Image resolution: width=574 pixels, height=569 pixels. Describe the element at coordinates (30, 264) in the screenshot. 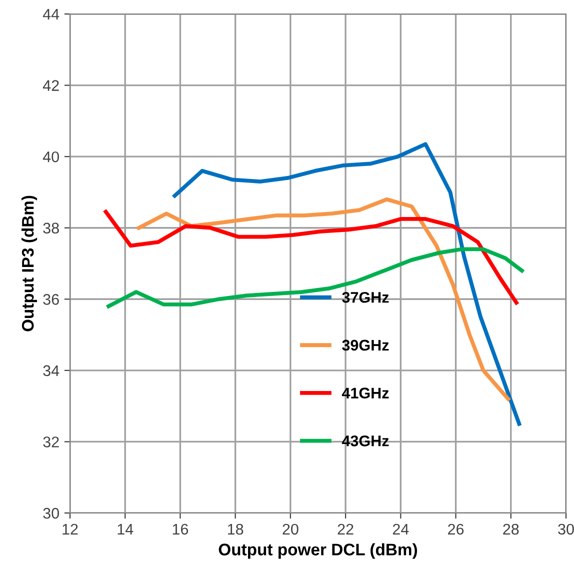

I see `y-axis-title: Output IP3 (dBm)` at that location.